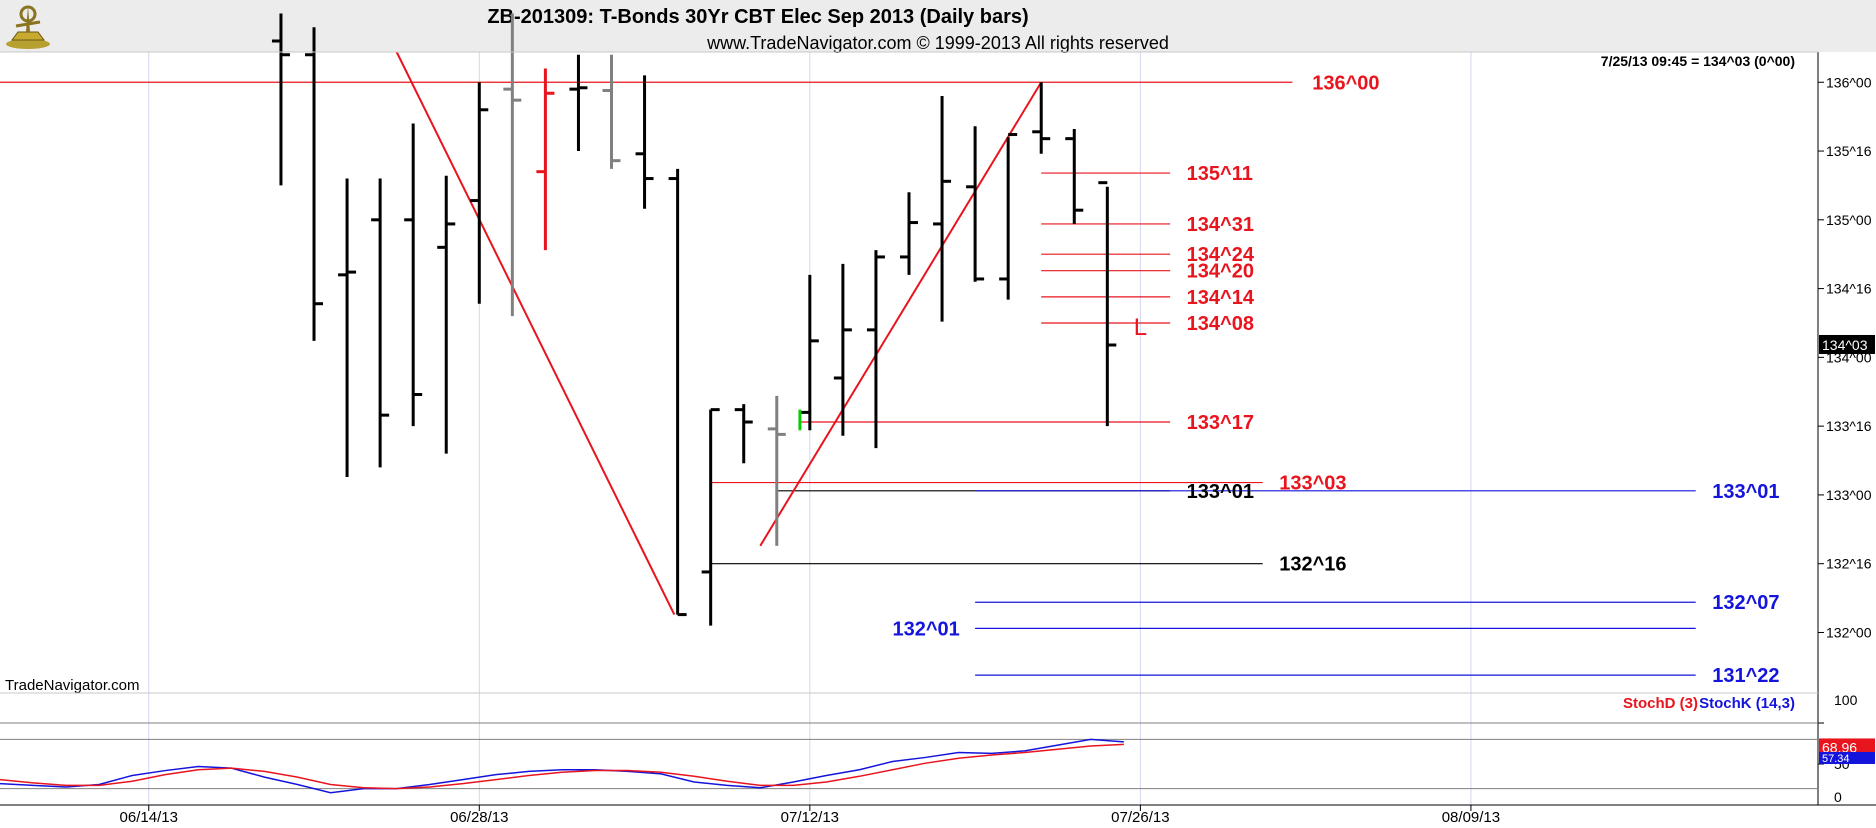 The image size is (1876, 828). Describe the element at coordinates (1849, 151) in the screenshot. I see `y-tick-label: 135^16` at that location.